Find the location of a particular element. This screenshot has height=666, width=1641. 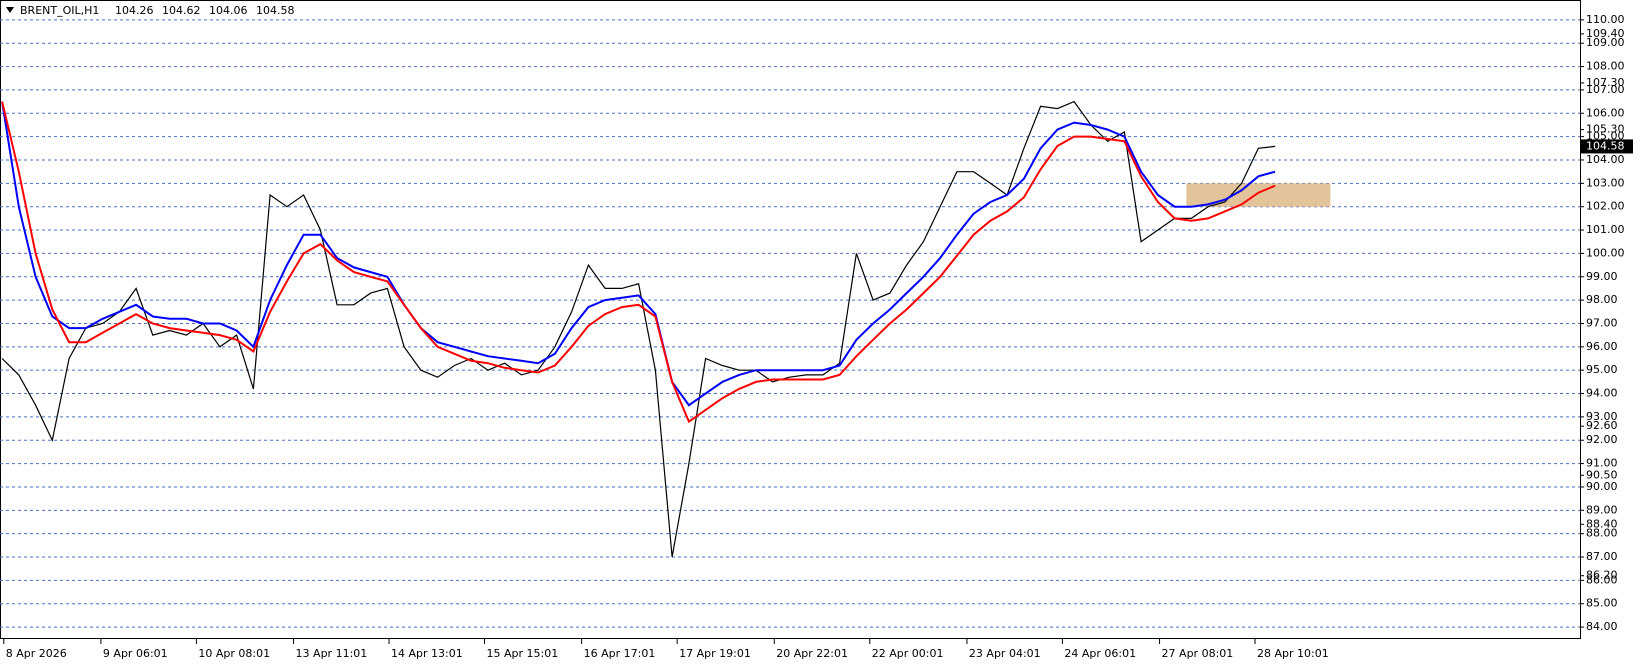

zone is located at coordinates (1258, 195).